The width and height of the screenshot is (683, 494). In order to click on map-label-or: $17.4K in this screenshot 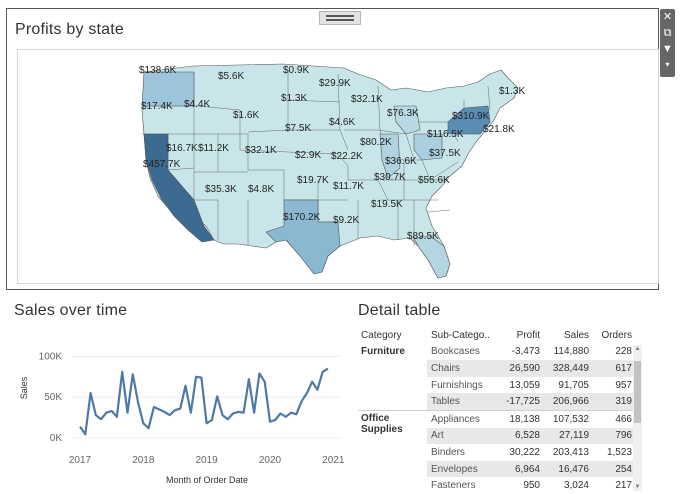, I will do `click(157, 106)`.